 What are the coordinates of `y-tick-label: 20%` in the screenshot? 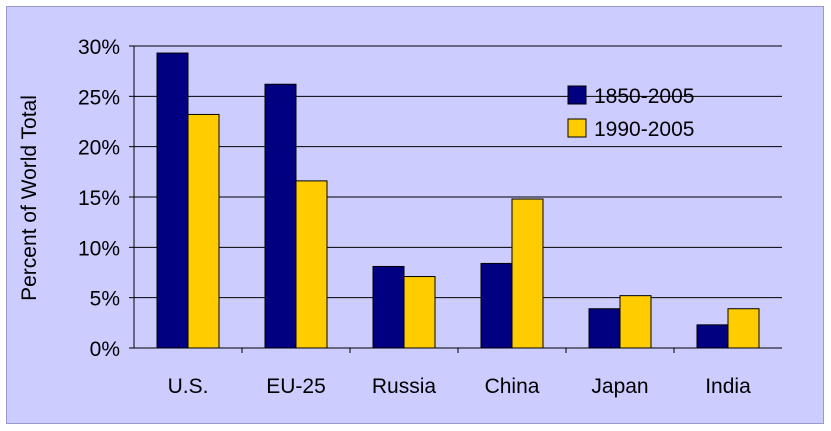 It's located at (99, 148).